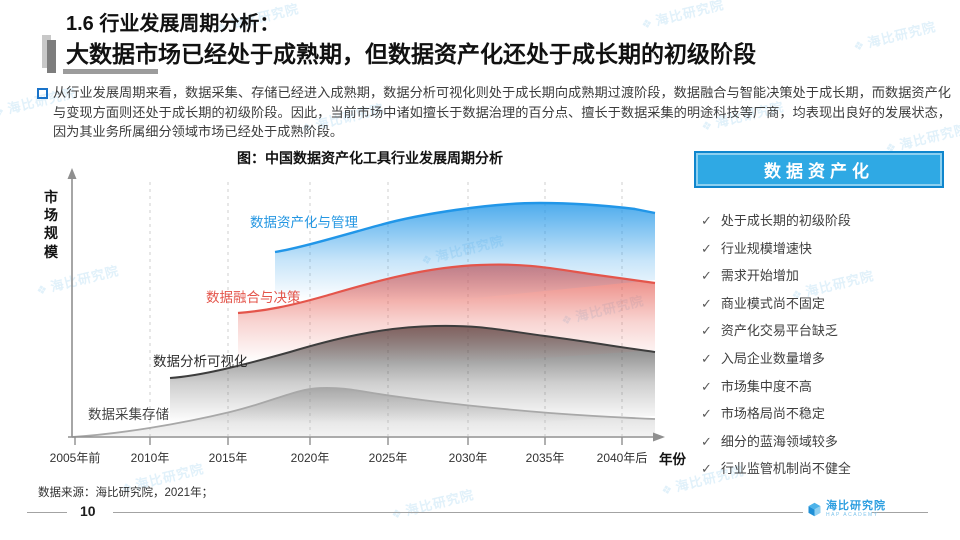 This screenshot has height=540, width=960. Describe the element at coordinates (46, 51) in the screenshot. I see `title-decoration-bar-light` at that location.